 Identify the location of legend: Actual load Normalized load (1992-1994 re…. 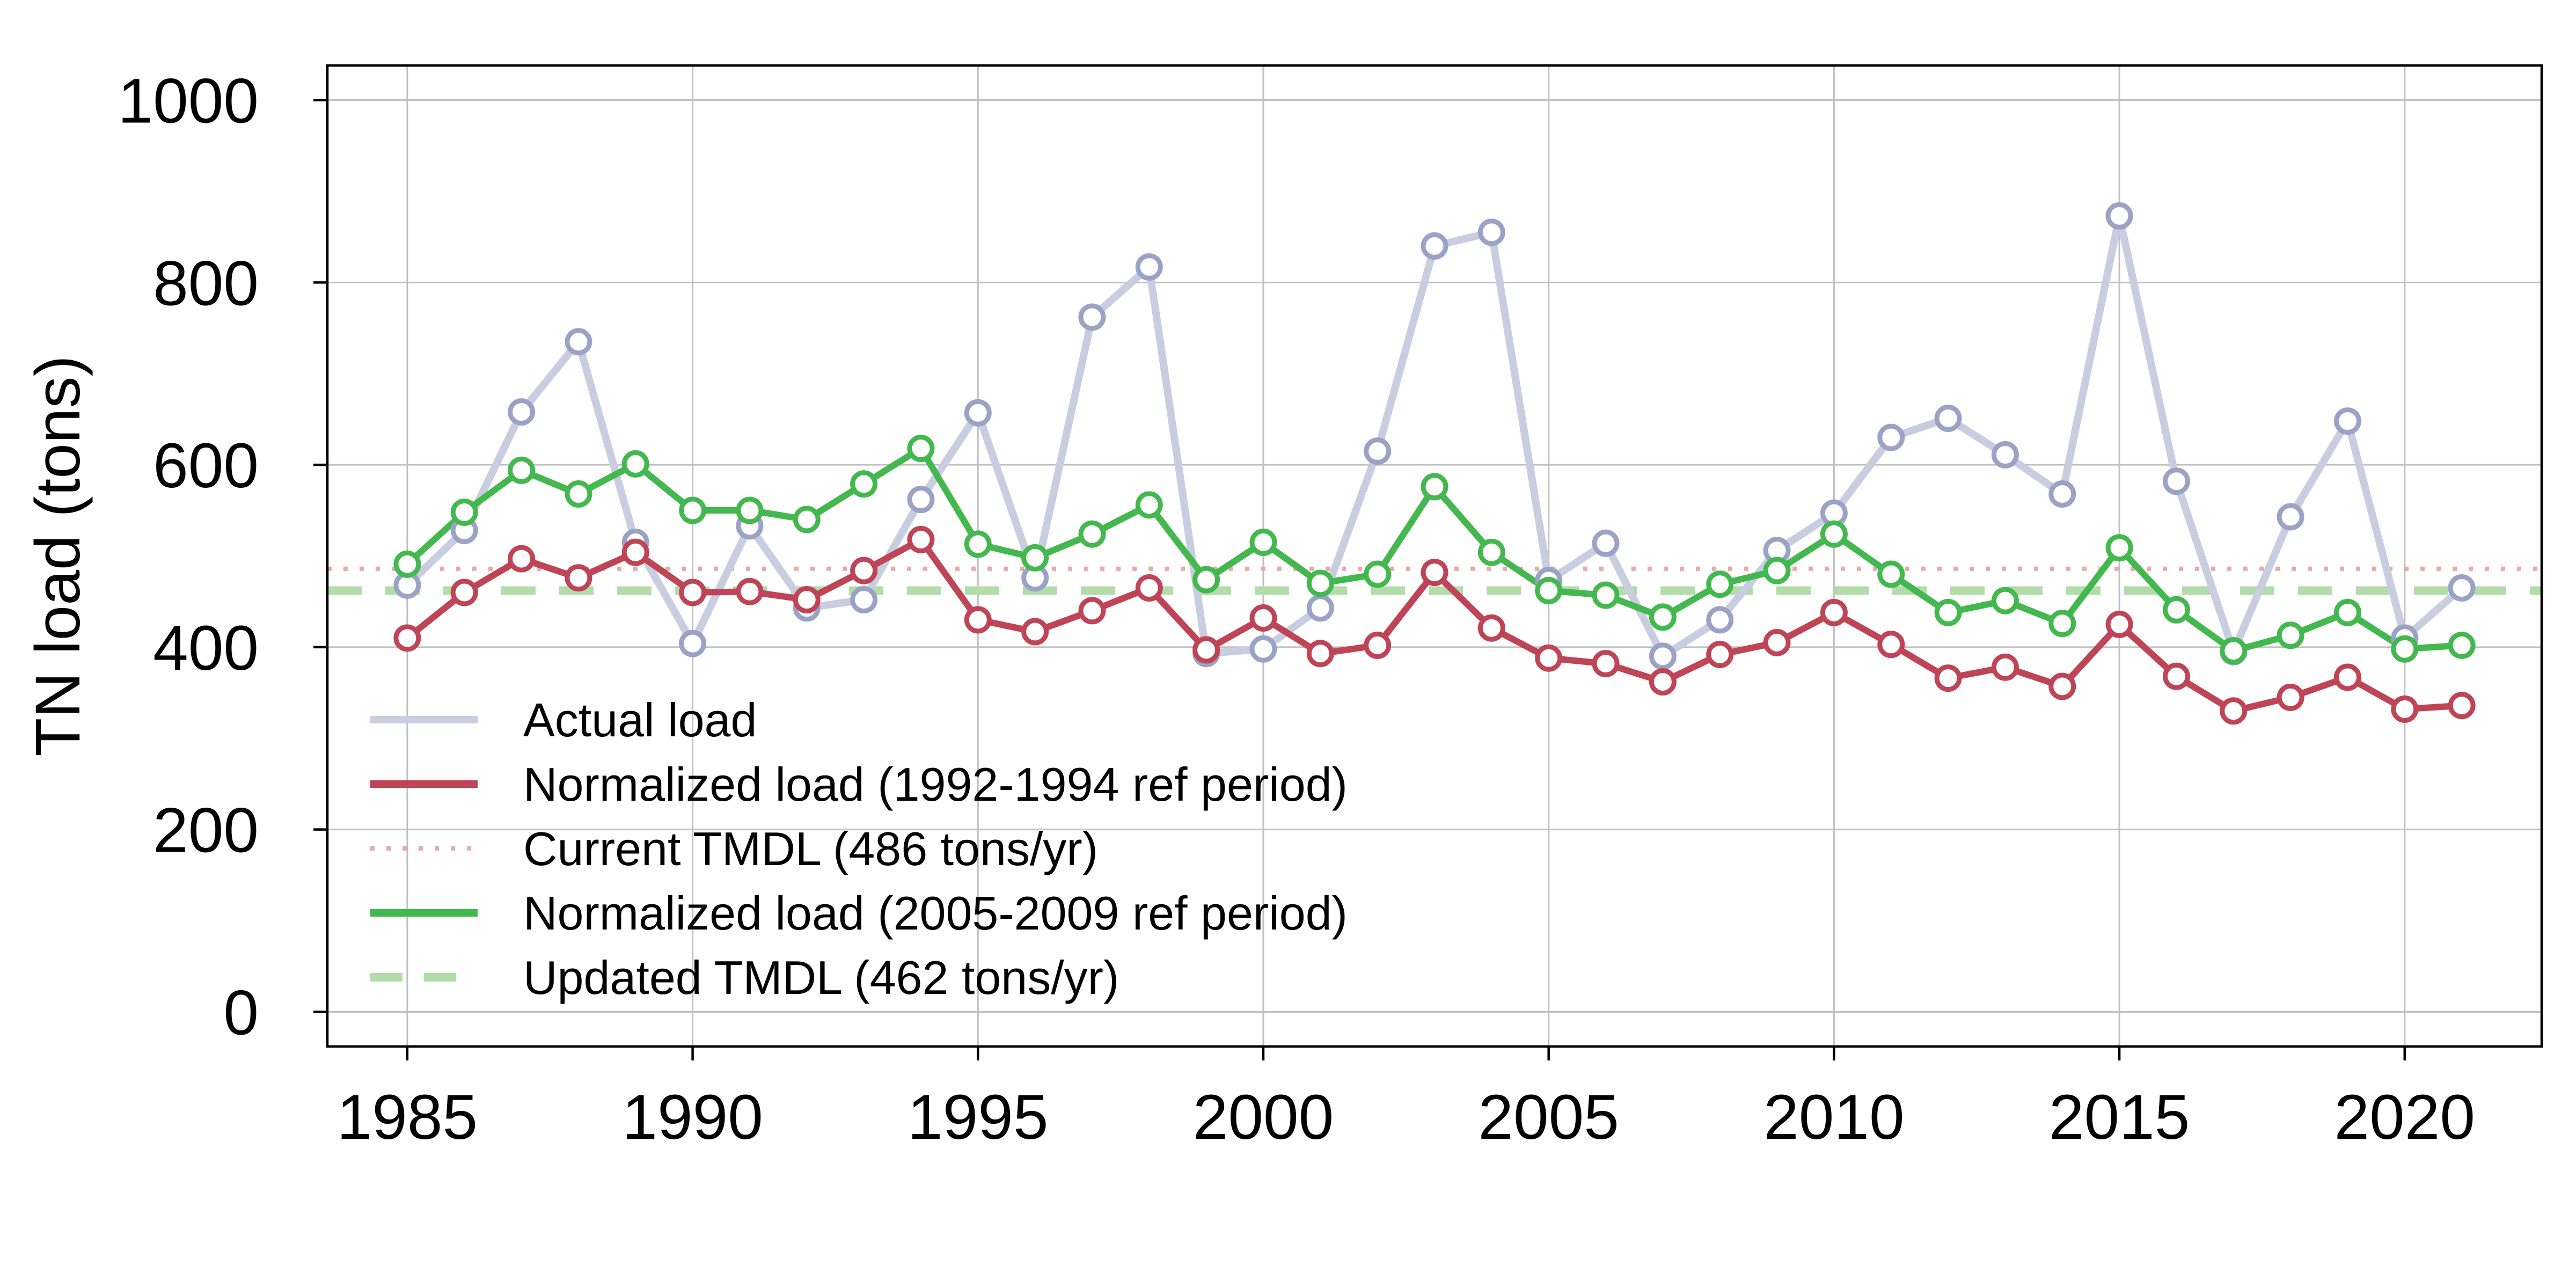
(859, 848).